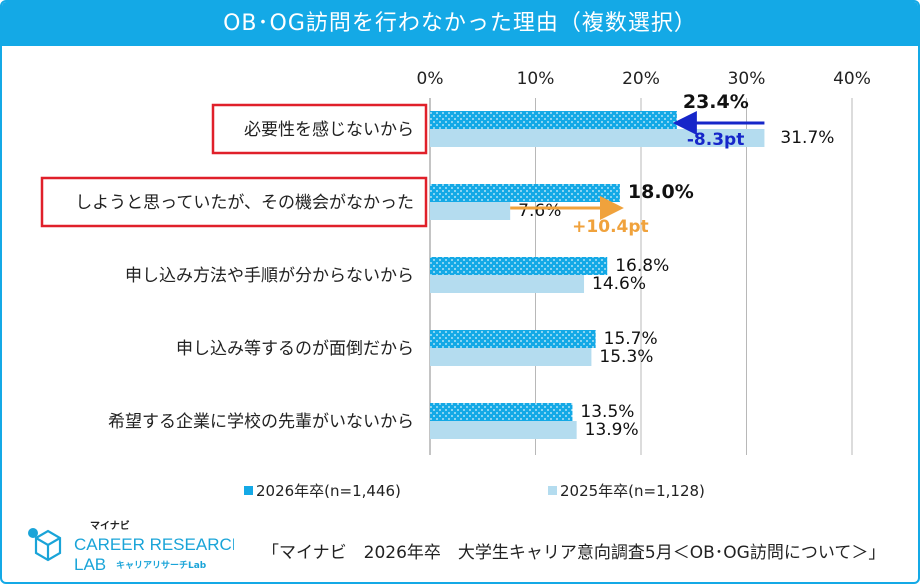  Describe the element at coordinates (295, 349) in the screenshot. I see `category-label: 申し込み等するのが面倒だから` at that location.